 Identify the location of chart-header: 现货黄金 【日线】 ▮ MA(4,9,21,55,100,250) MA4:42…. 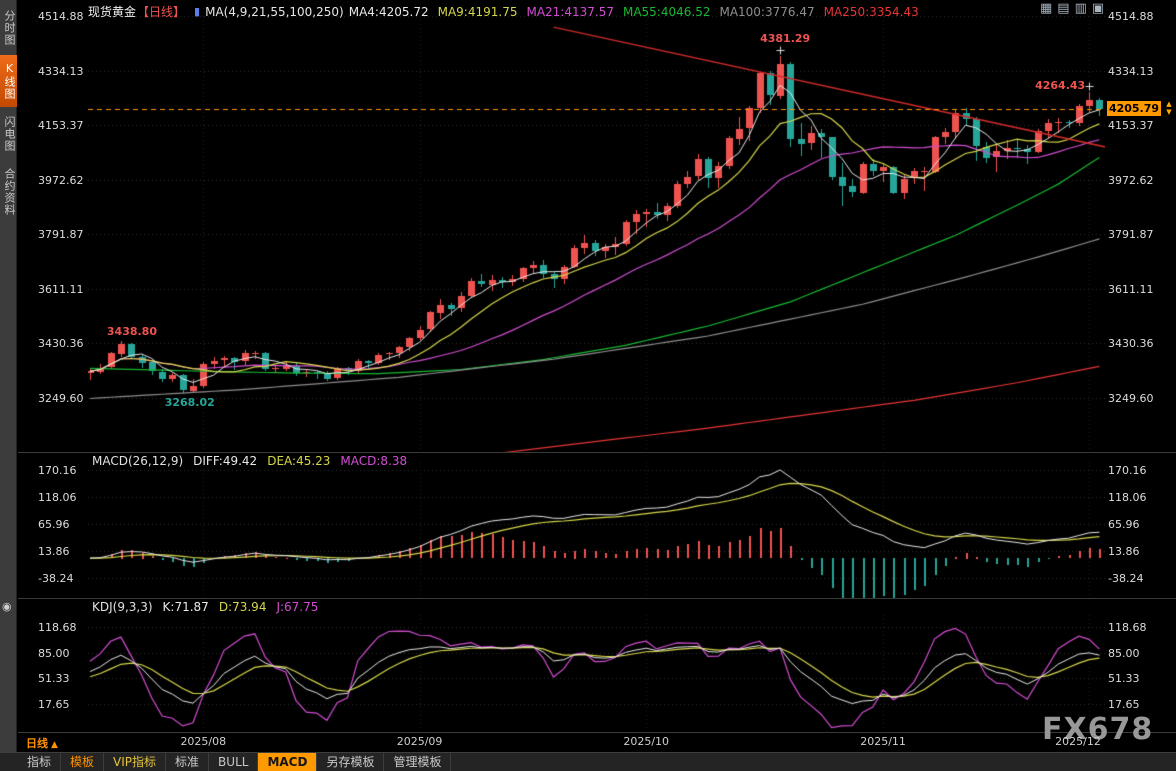
(503, 11).